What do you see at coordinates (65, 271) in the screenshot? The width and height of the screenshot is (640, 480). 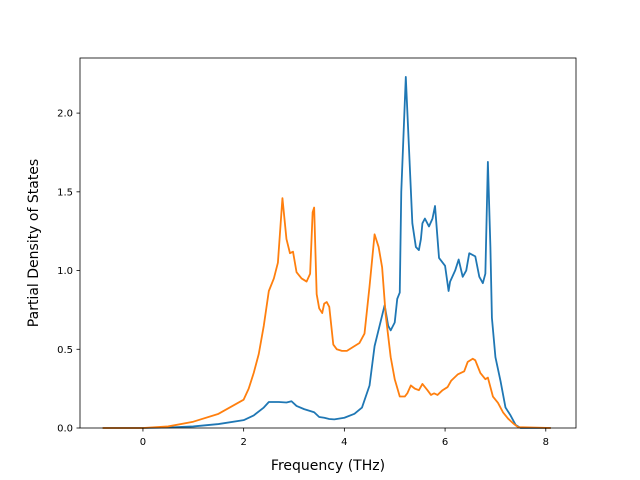 I see `y-tick-label: 1.0` at bounding box center [65, 271].